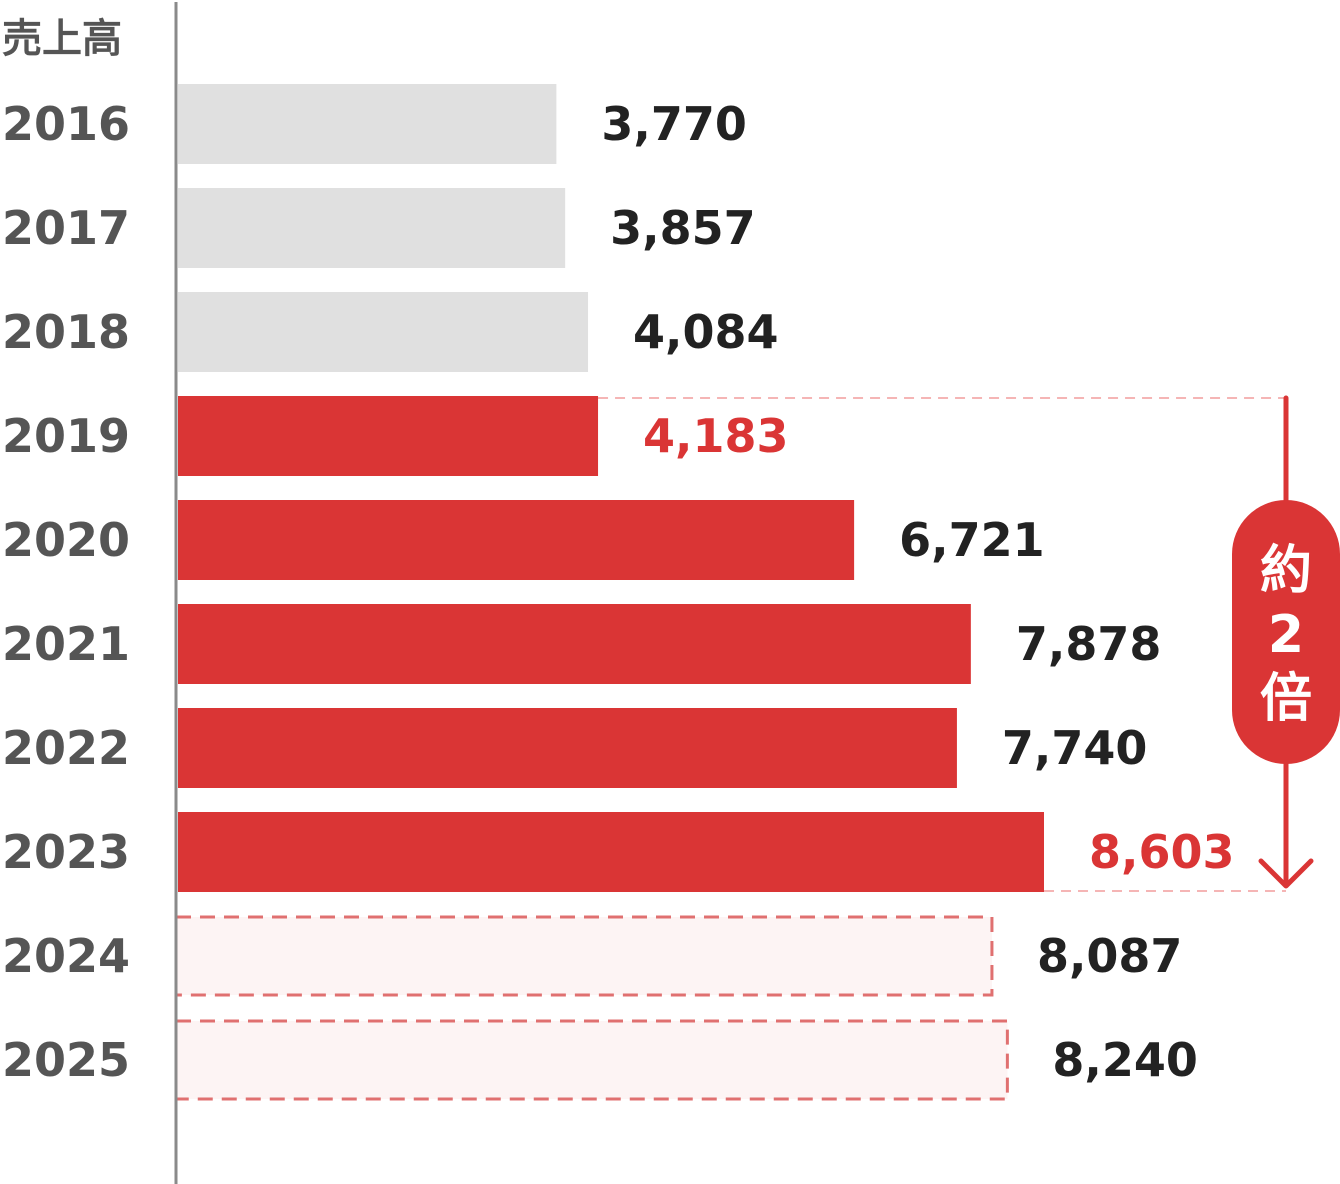 This screenshot has height=1184, width=1340. What do you see at coordinates (66, 644) in the screenshot?
I see `year-label-2021: 2021` at bounding box center [66, 644].